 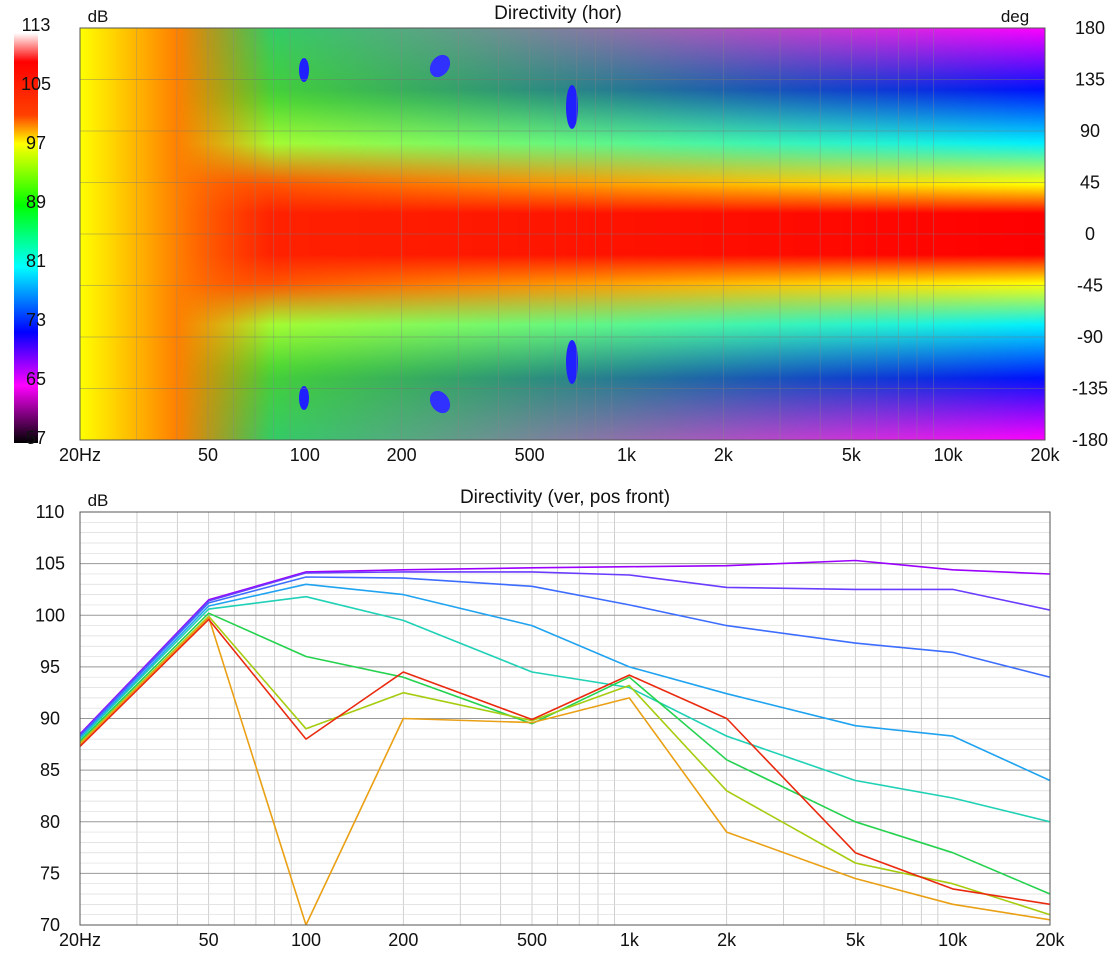 I want to click on line-title: Directivity (ver, pos front), so click(x=565, y=497).